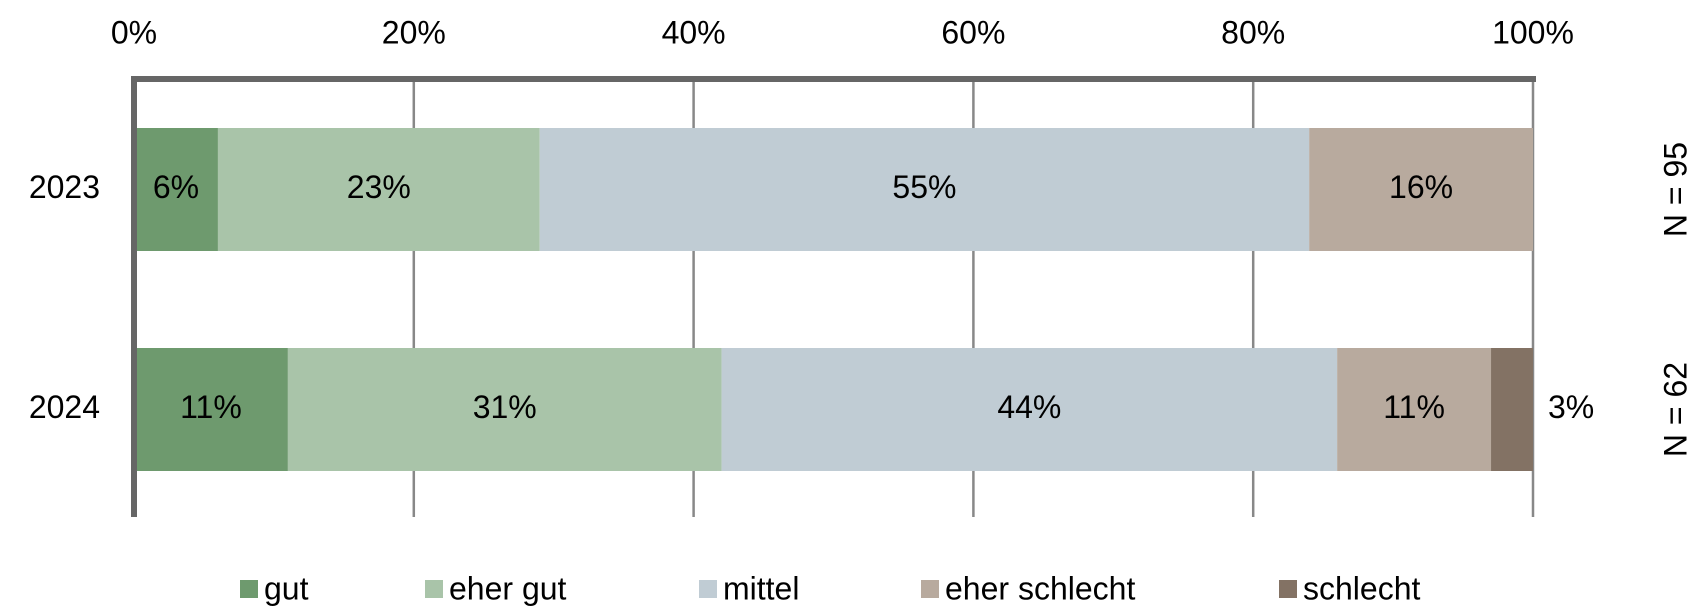 Image resolution: width=1695 pixels, height=609 pixels. I want to click on legend-label: gut, so click(286, 588).